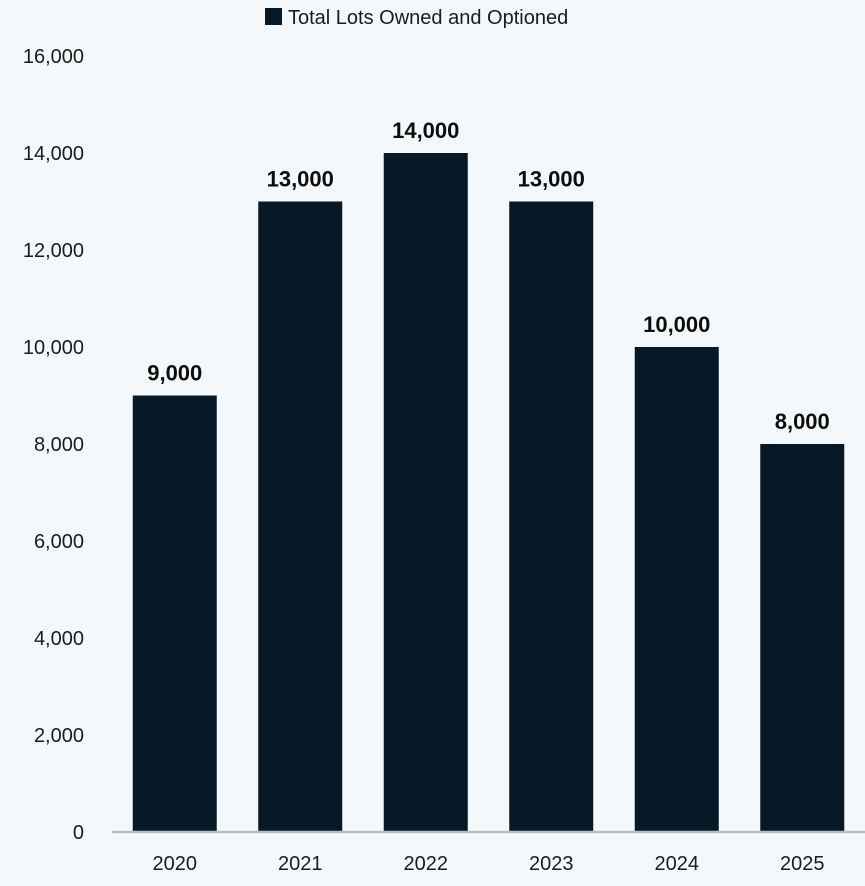 The image size is (865, 886). I want to click on y-tick-label: 16,000, so click(53, 57).